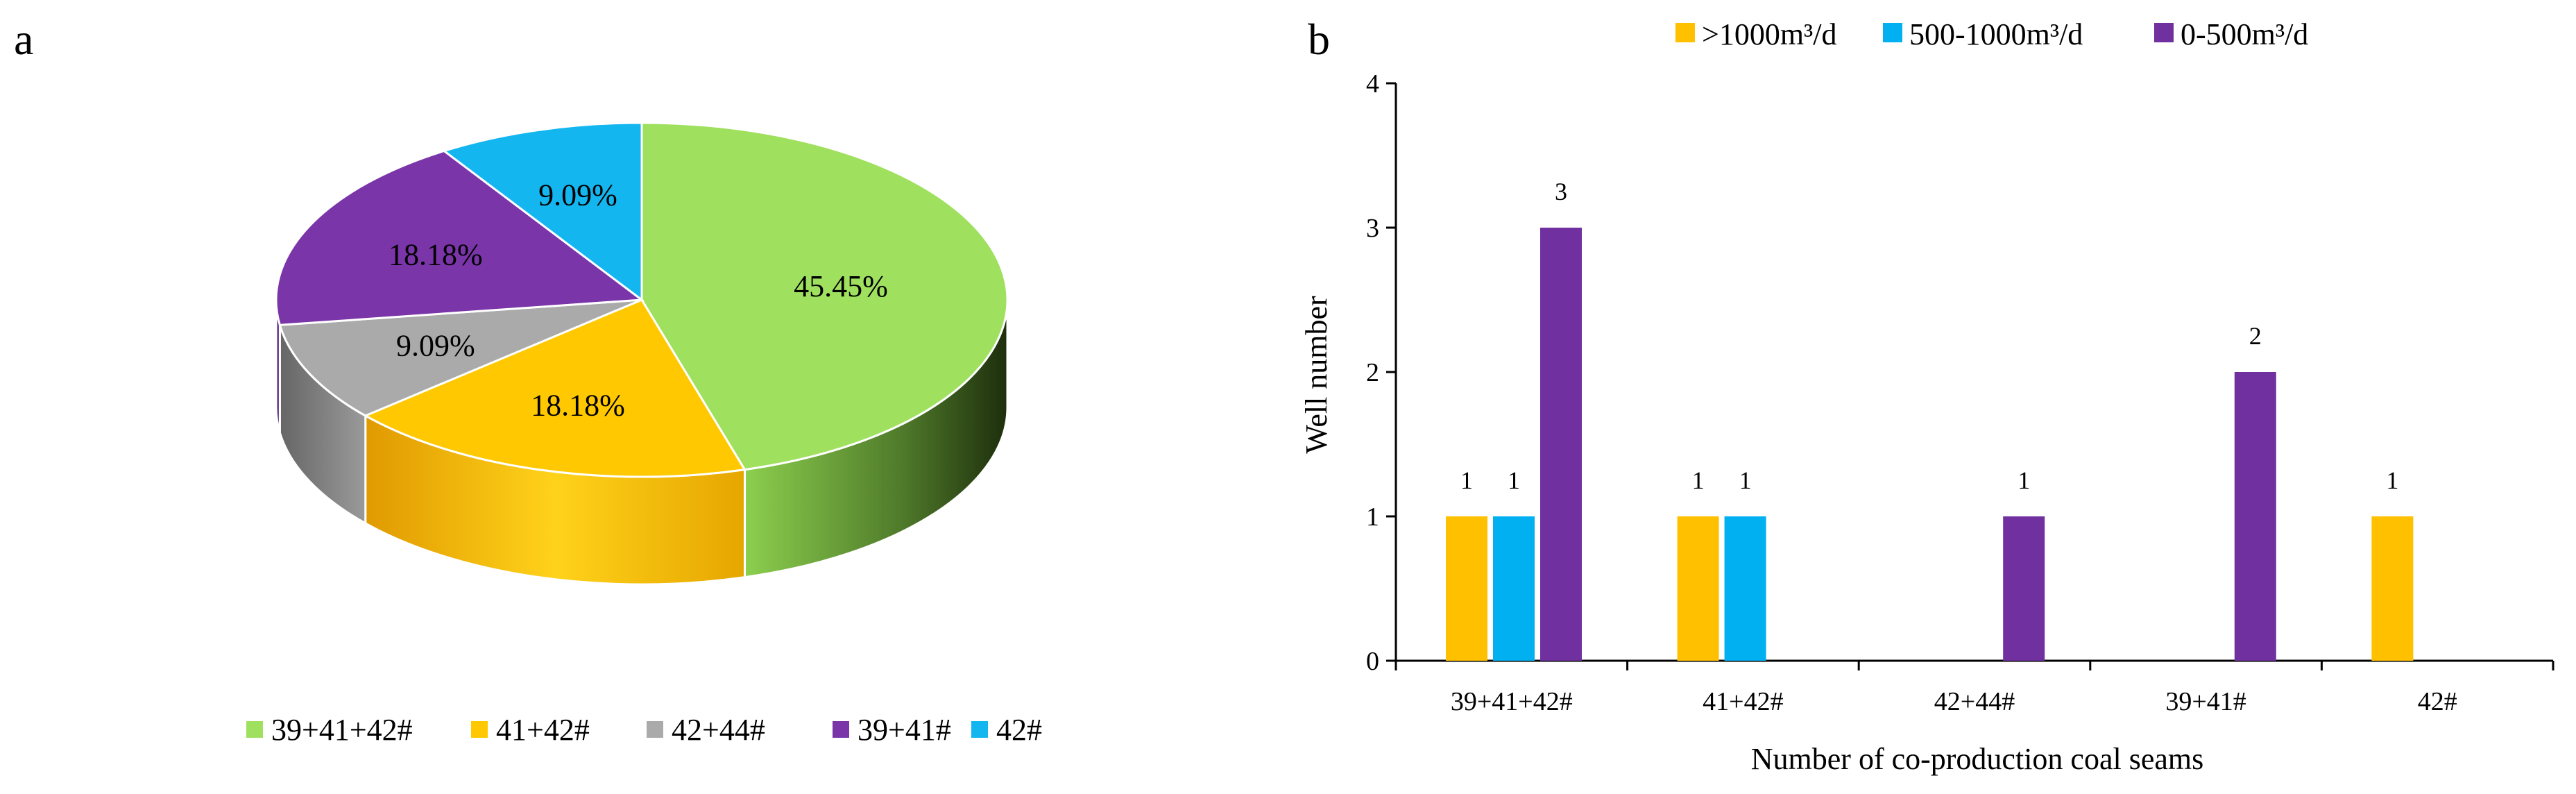 The height and width of the screenshot is (794, 2576). What do you see at coordinates (1372, 661) in the screenshot?
I see `y-tick-label: 0` at bounding box center [1372, 661].